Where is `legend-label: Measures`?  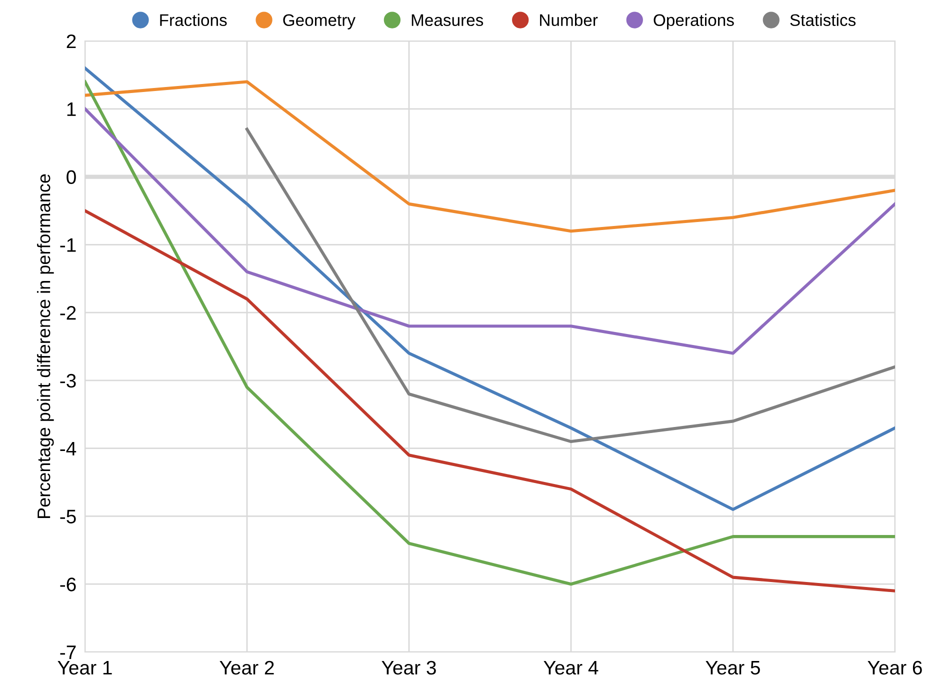 legend-label: Measures is located at coordinates (448, 20).